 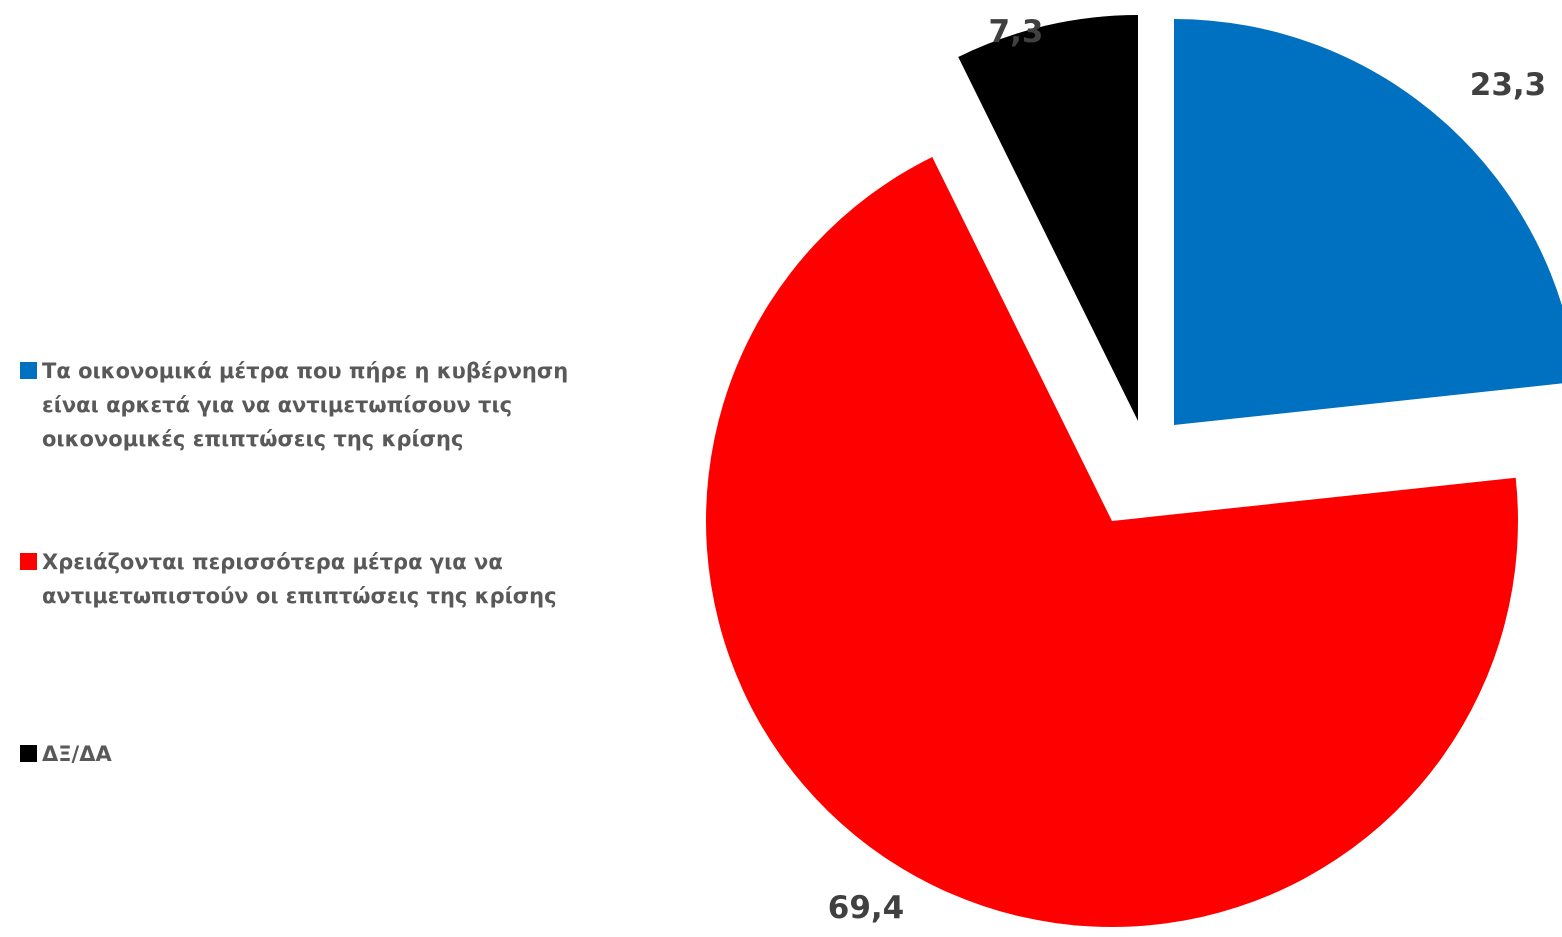 What do you see at coordinates (1368, 222) in the screenshot?
I see `slice-sufficient` at bounding box center [1368, 222].